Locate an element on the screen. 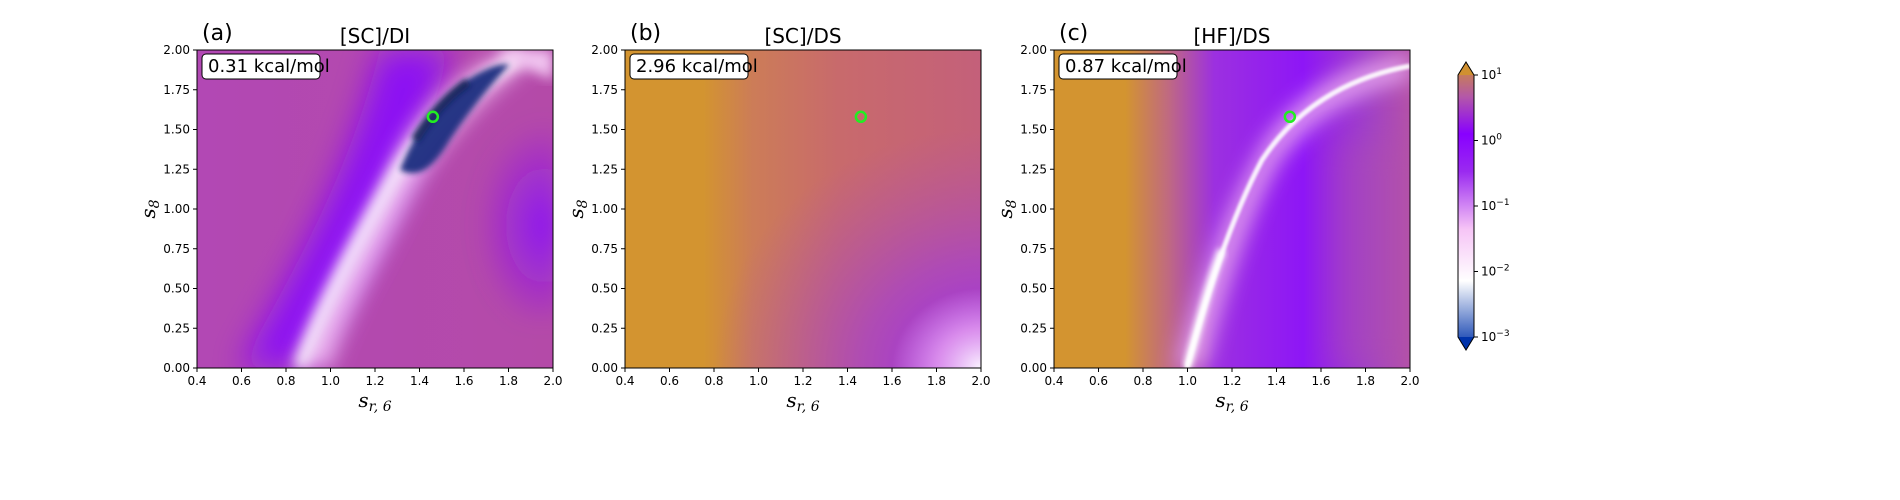 The width and height of the screenshot is (1900, 500). x-axis-label-c: sr, 6 is located at coordinates (1231, 401).